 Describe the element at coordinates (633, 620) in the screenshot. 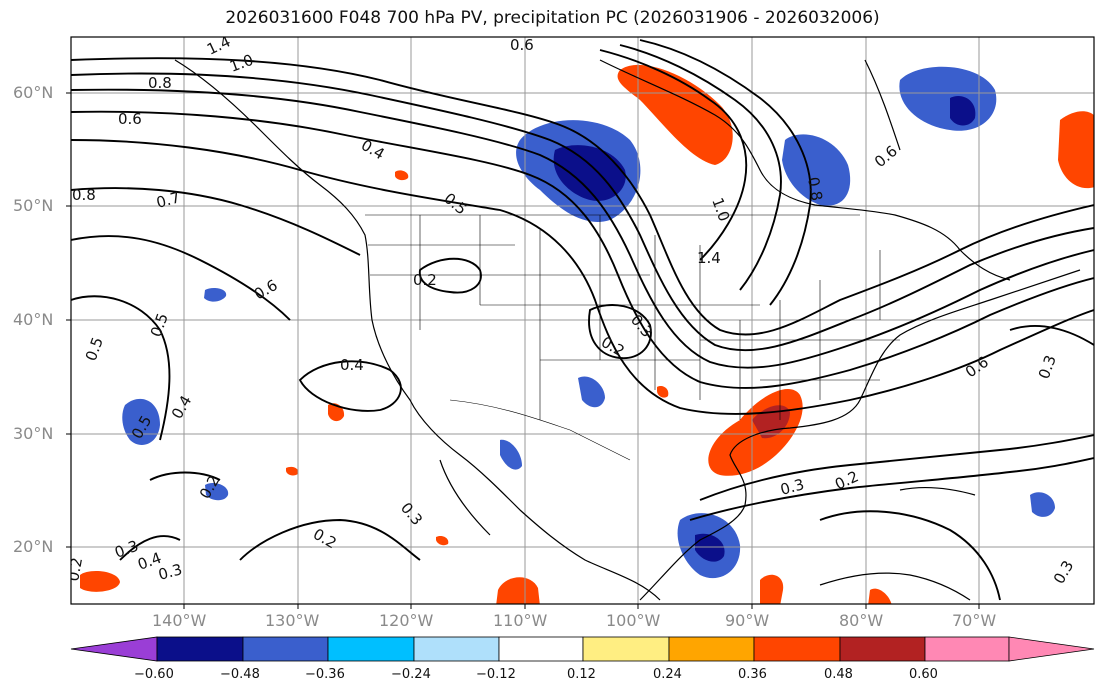

I see `lon-label: 100°W` at that location.